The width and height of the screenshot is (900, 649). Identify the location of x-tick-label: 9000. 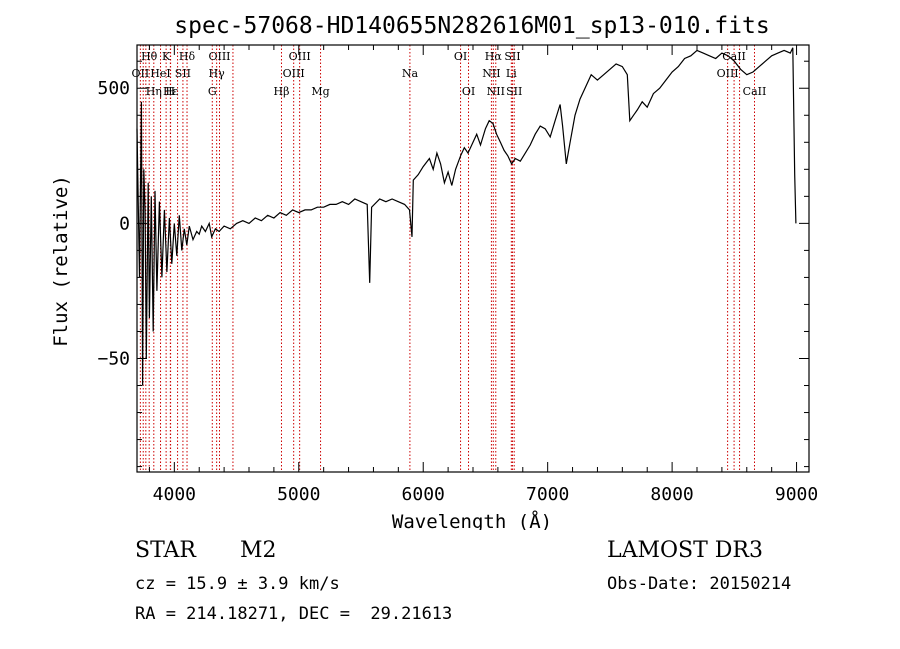
(796, 494).